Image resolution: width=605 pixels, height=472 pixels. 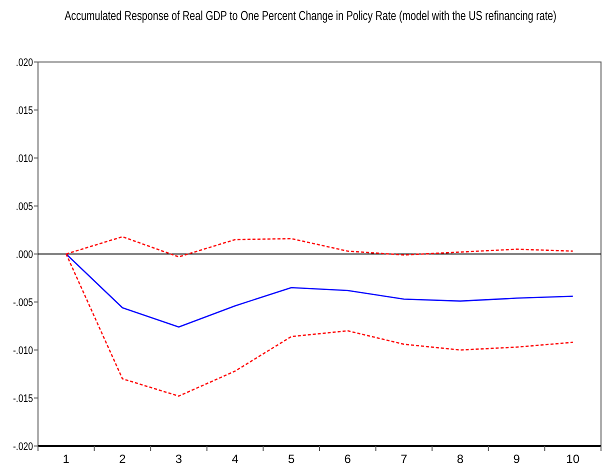 I want to click on chart-title: Accumulated Response of Real GDP to One Percent Change in Policy Rate (model with the US refinancing rate), so click(x=310, y=17).